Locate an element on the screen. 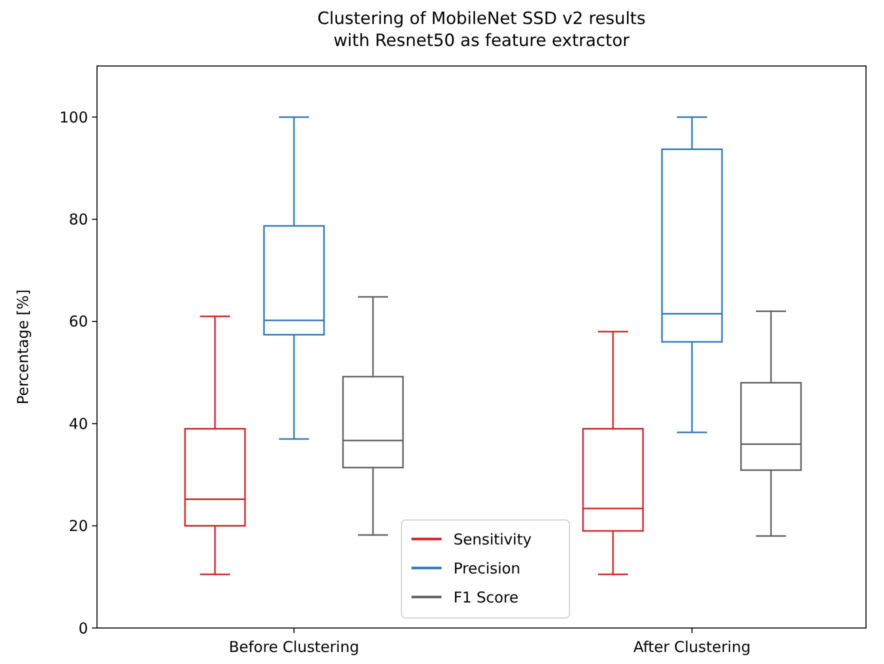 The height and width of the screenshot is (664, 884). y-tick-label: 60 is located at coordinates (78, 321).